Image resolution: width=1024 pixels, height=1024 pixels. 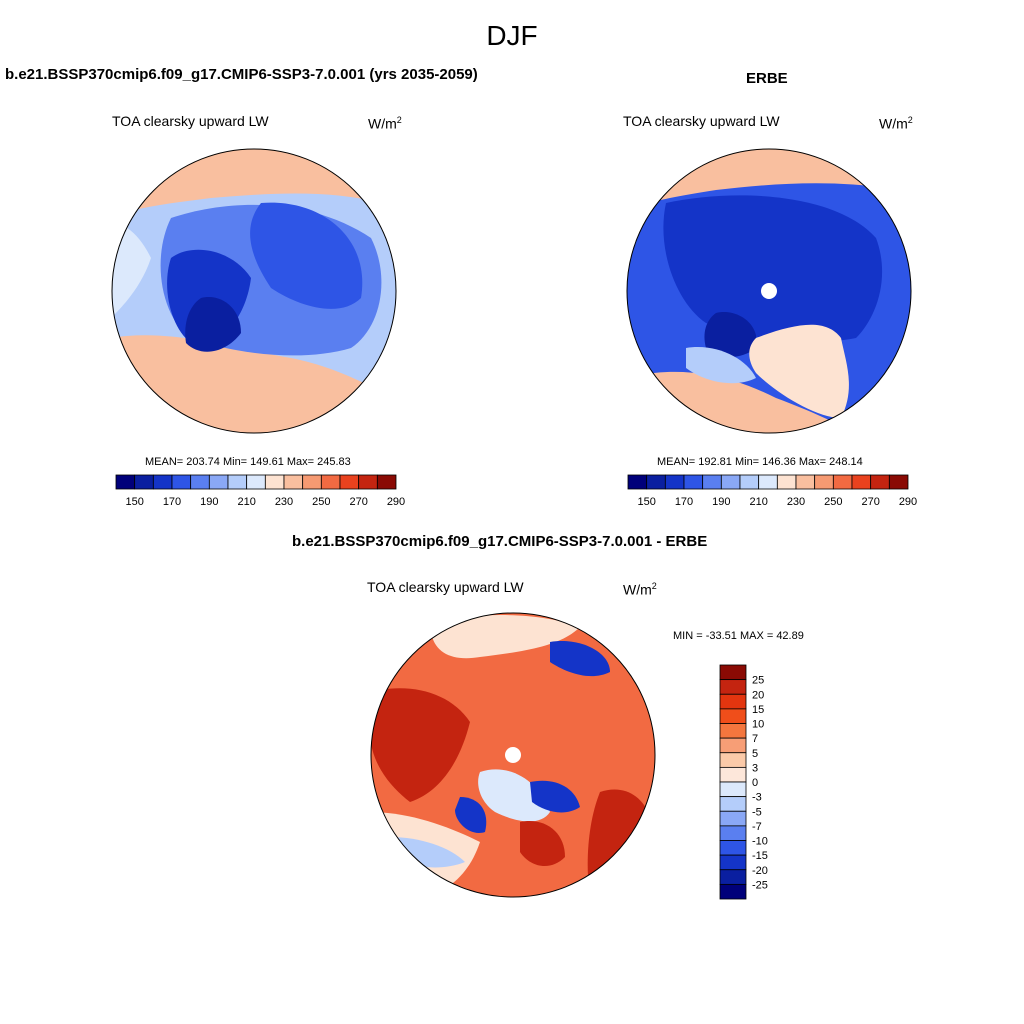 What do you see at coordinates (870, 502) in the screenshot?
I see `obs-colorbar-tick-label: 270` at bounding box center [870, 502].